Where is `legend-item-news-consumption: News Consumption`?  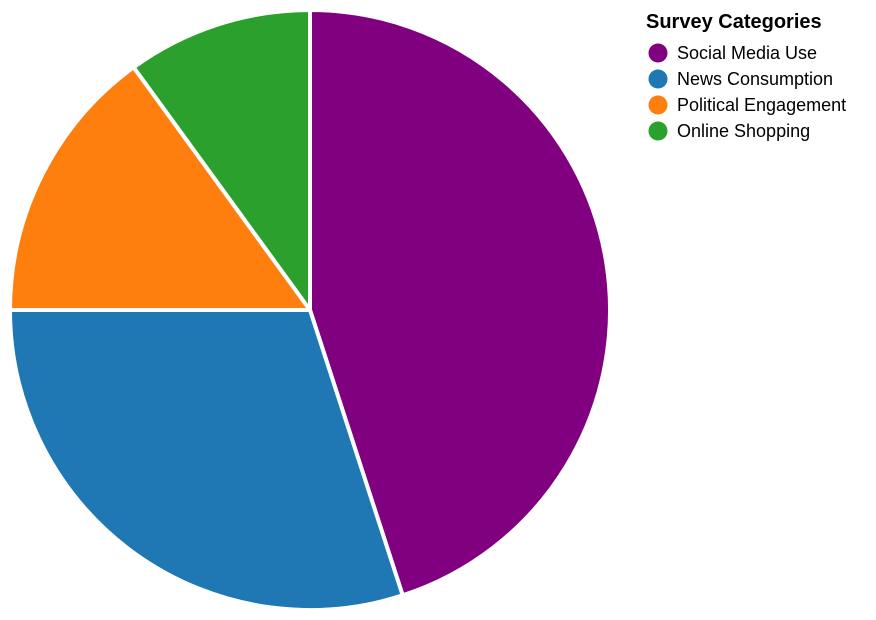 legend-item-news-consumption: News Consumption is located at coordinates (740, 79).